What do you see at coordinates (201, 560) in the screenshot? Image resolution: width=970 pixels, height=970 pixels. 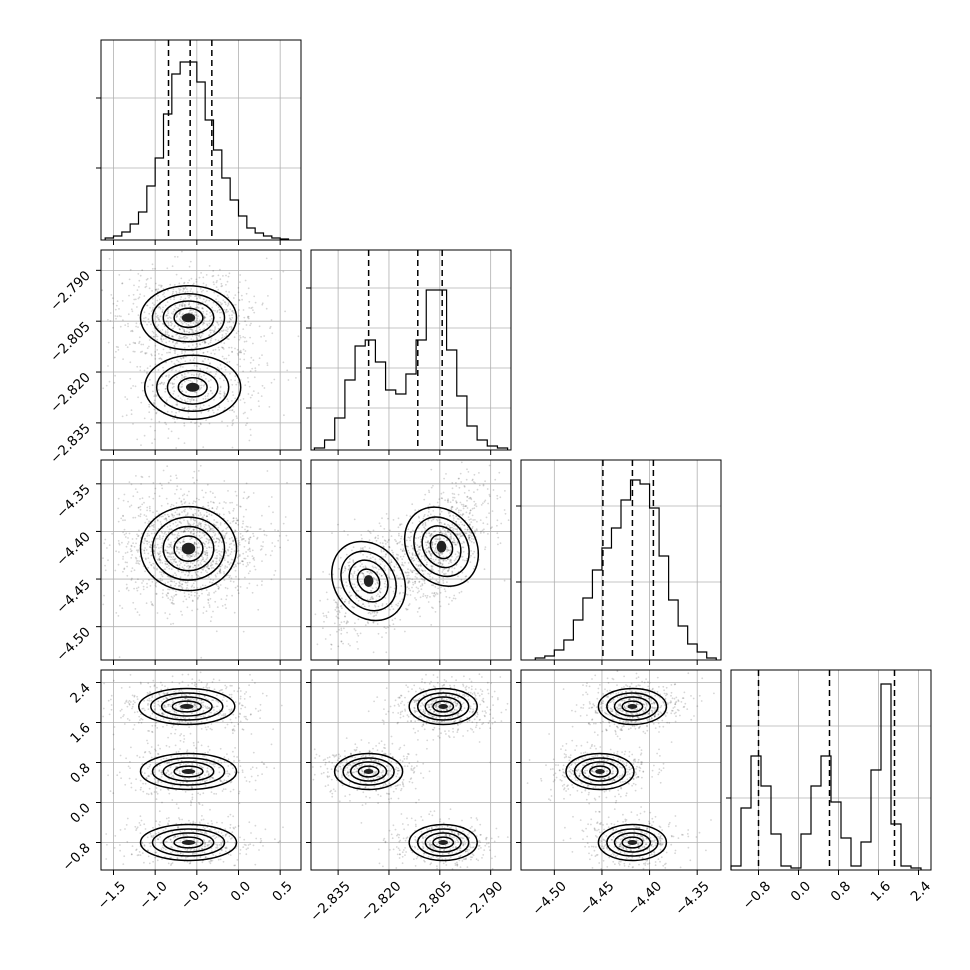 I see `joint-0-2-frame` at bounding box center [201, 560].